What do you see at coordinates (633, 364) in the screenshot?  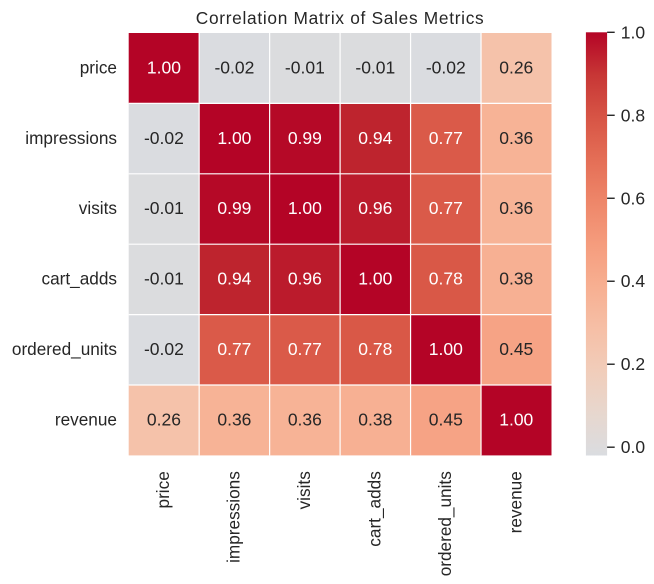 I see `svg-text: 0.2` at bounding box center [633, 364].